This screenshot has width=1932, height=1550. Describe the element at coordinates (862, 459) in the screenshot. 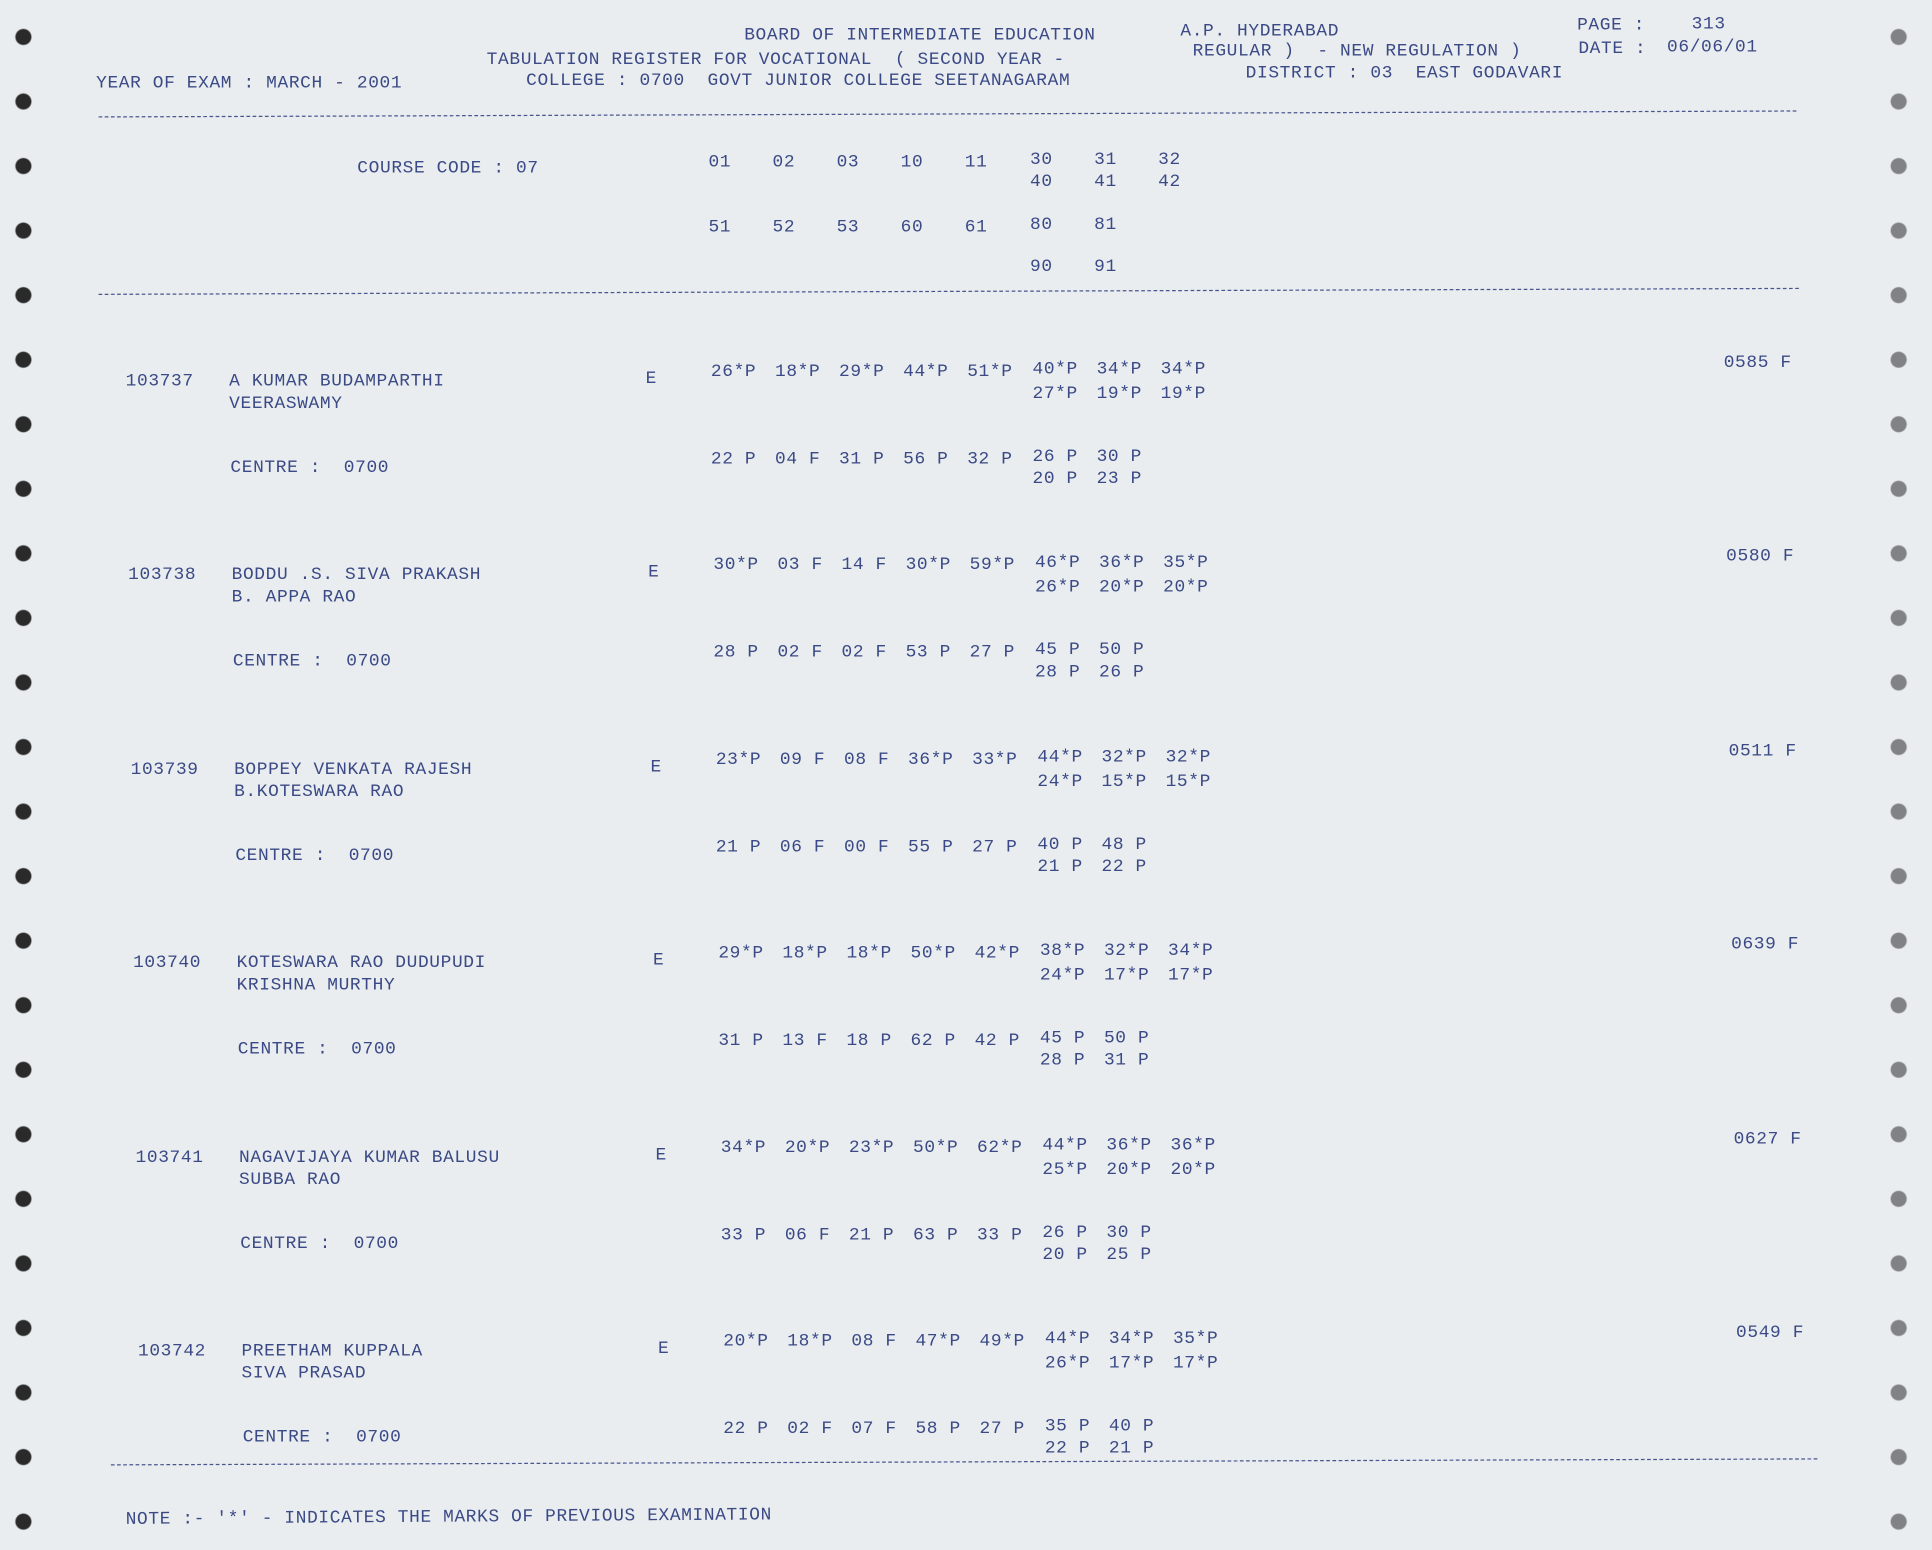

I see `mark: 31 P` at that location.